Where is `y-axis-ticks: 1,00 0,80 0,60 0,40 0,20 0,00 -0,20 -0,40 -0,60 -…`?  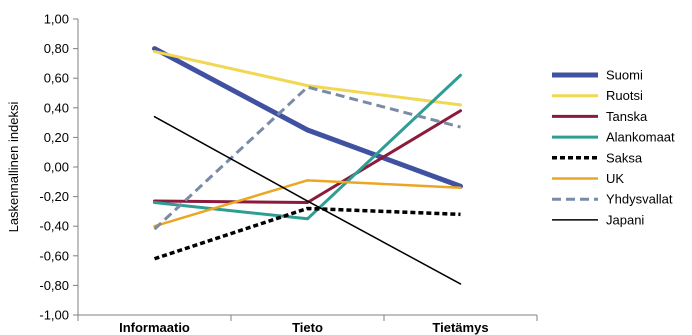
y-axis-ticks: 1,00 0,80 0,60 0,40 0,20 0,00 -0,20 -0,40 -0,60 -… is located at coordinates (58, 167).